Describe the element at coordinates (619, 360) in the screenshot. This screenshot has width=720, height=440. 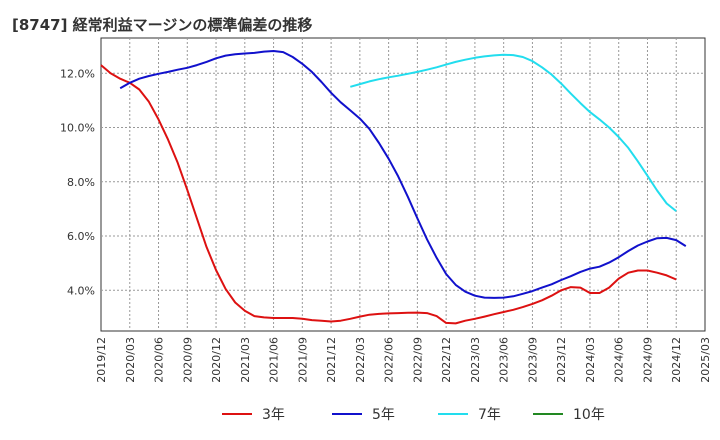
I see `x-tick-label: 2024/06` at that location.